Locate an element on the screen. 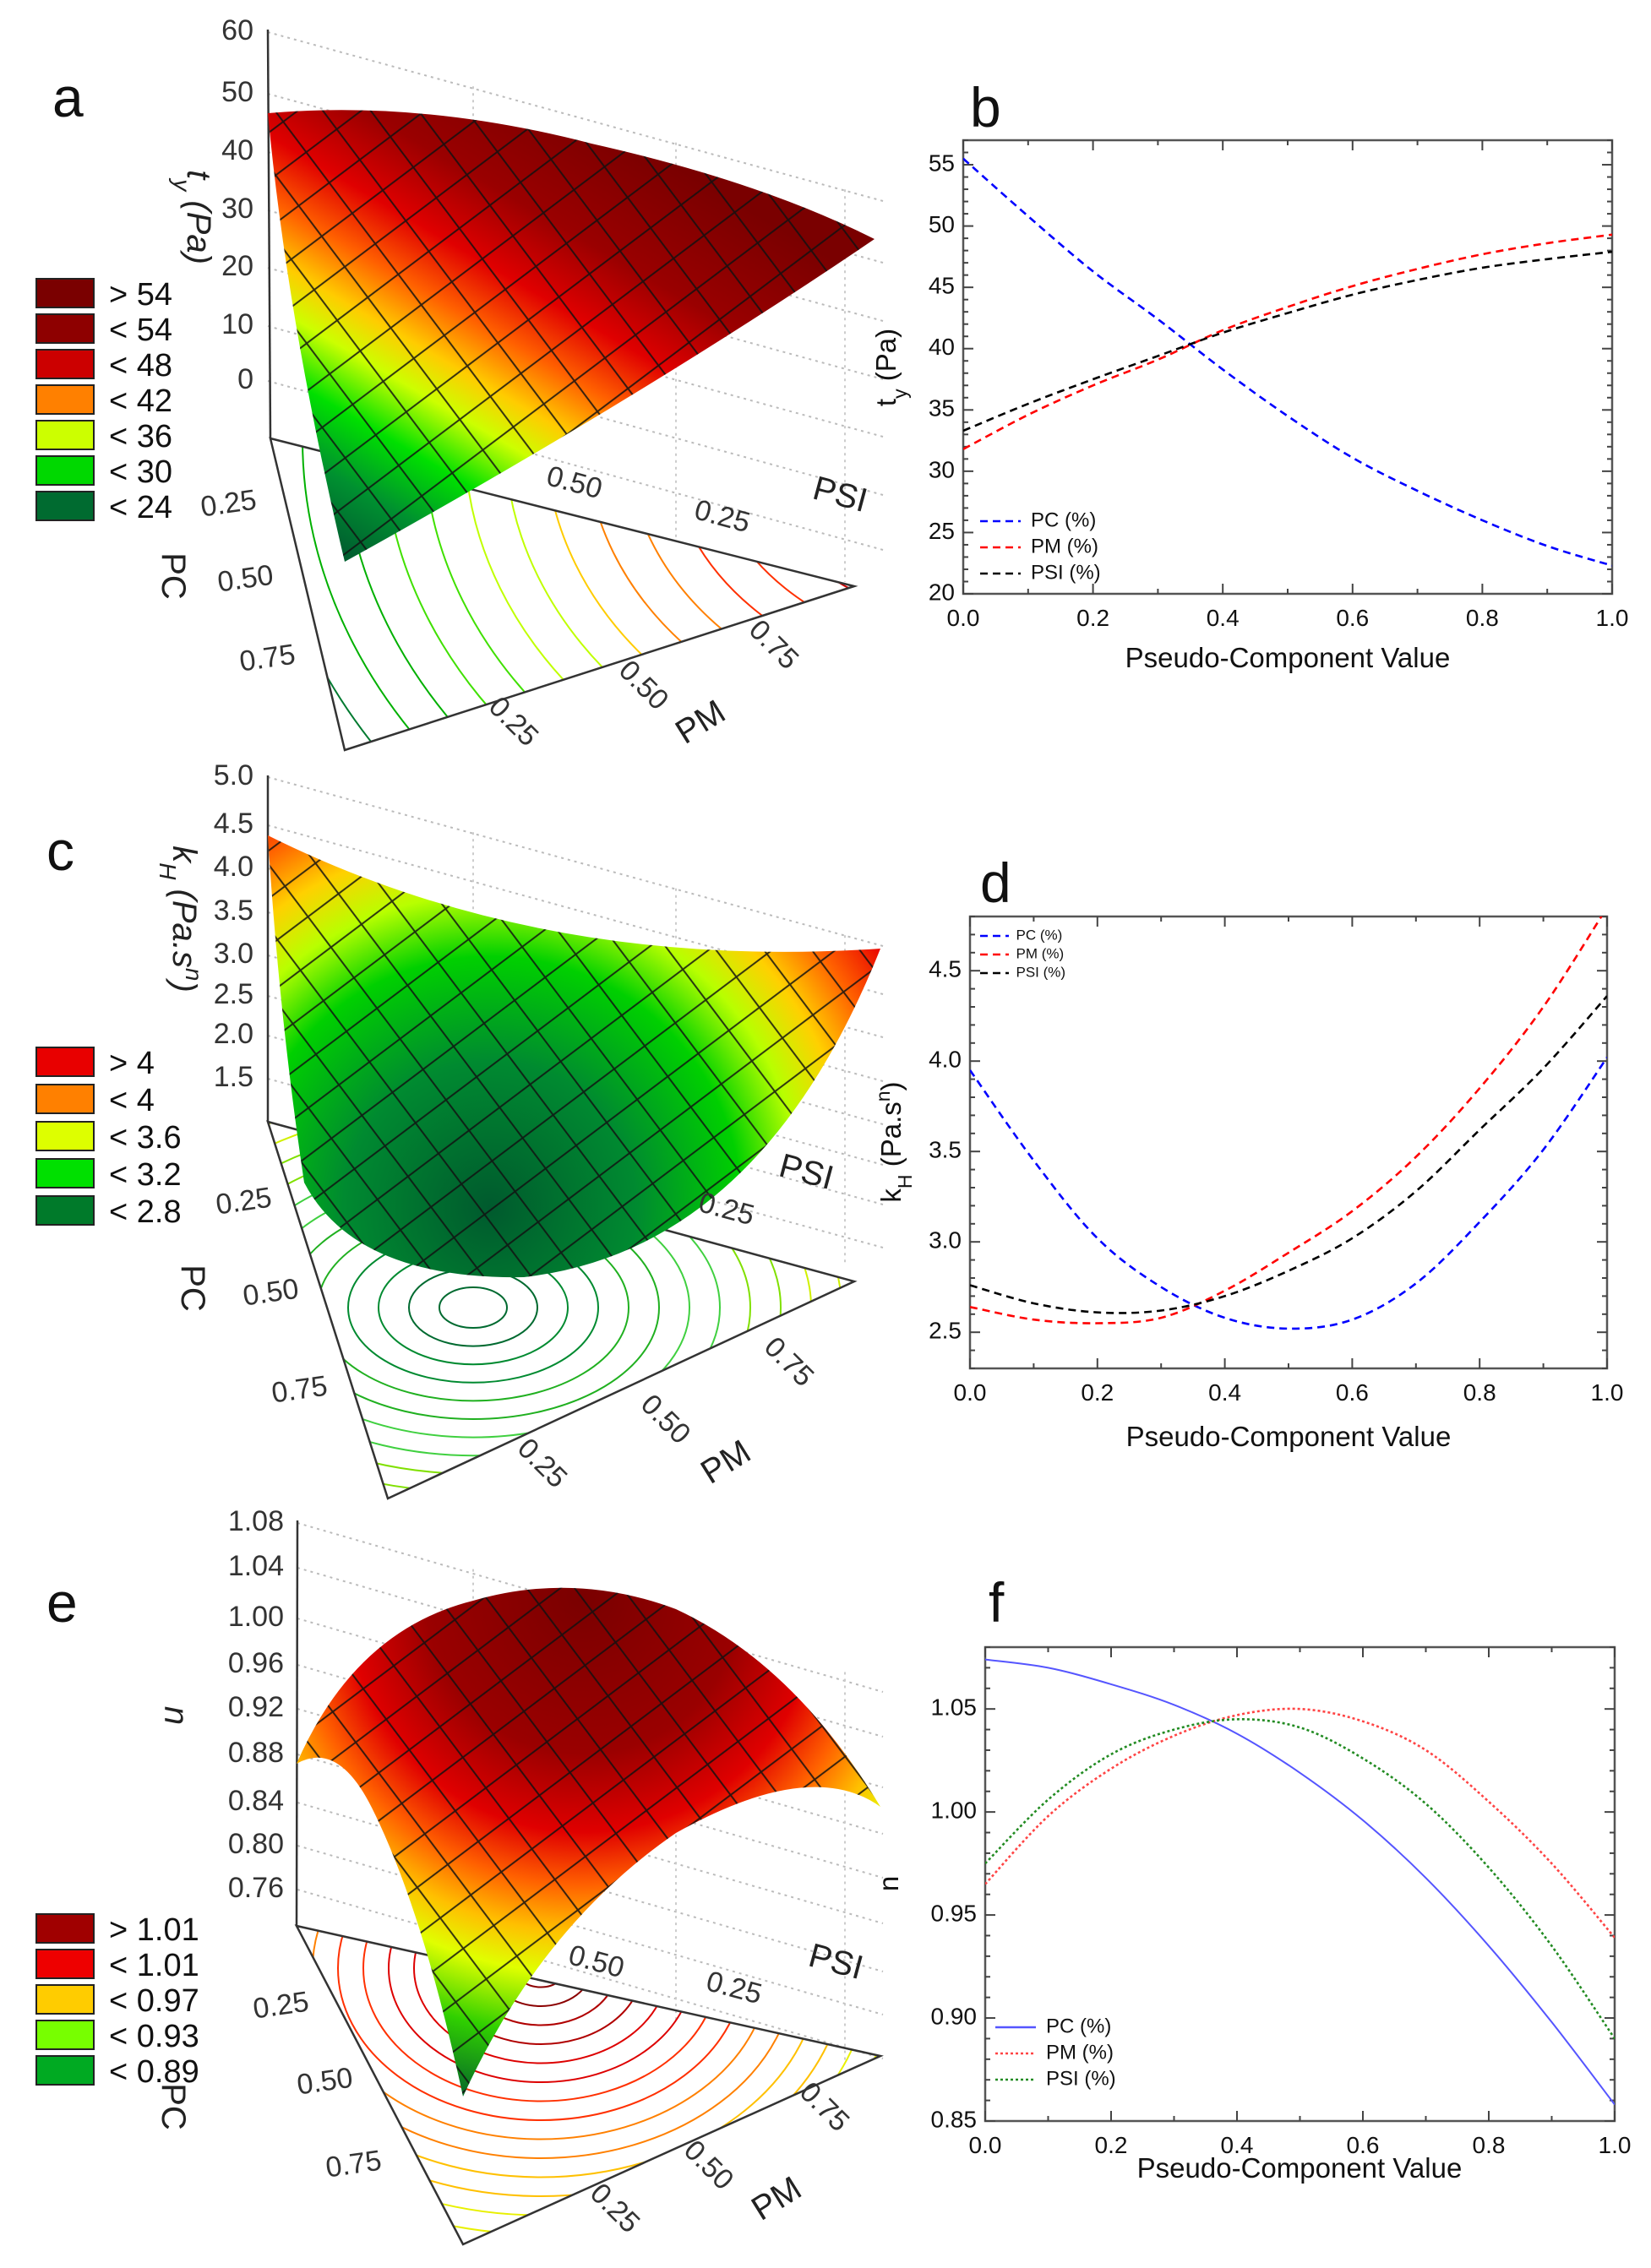  panel-label-a: a is located at coordinates (68, 97).